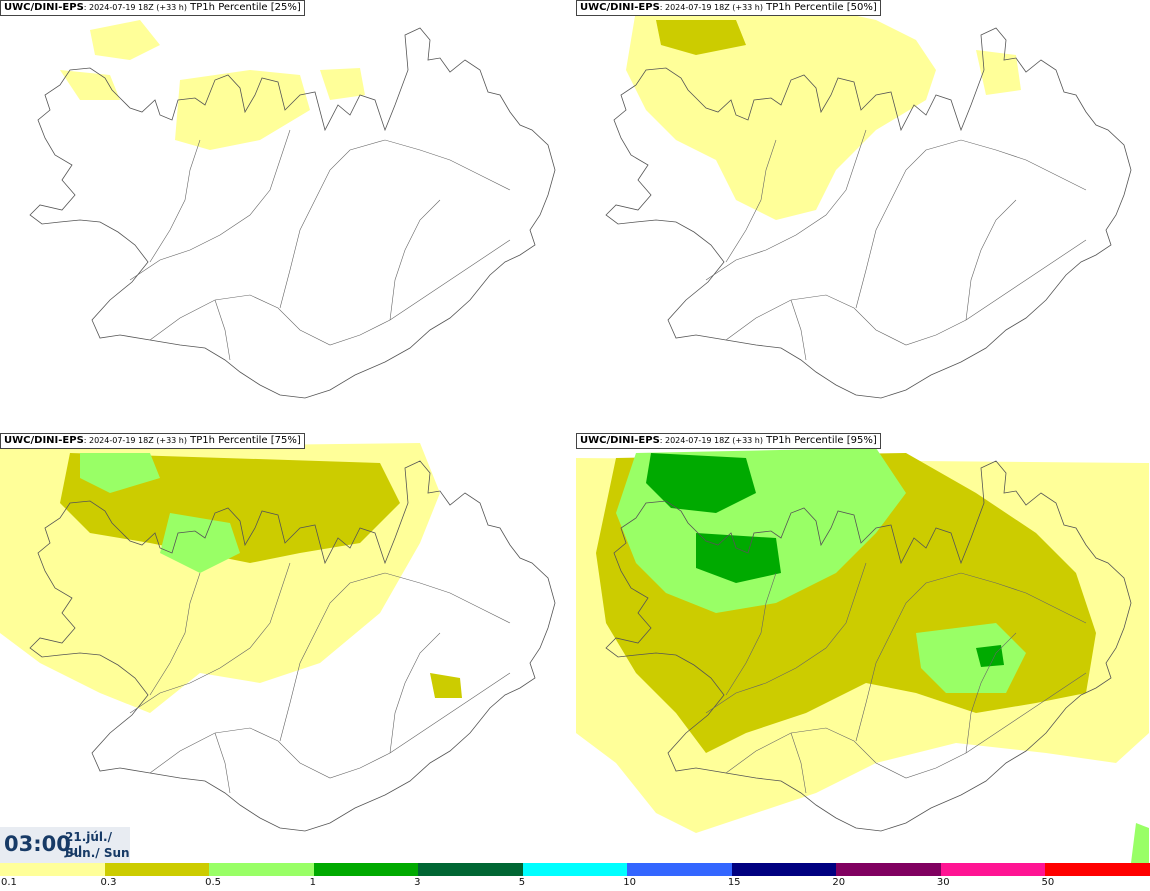  Describe the element at coordinates (943, 882) in the screenshot. I see `legend-label: 30` at that location.